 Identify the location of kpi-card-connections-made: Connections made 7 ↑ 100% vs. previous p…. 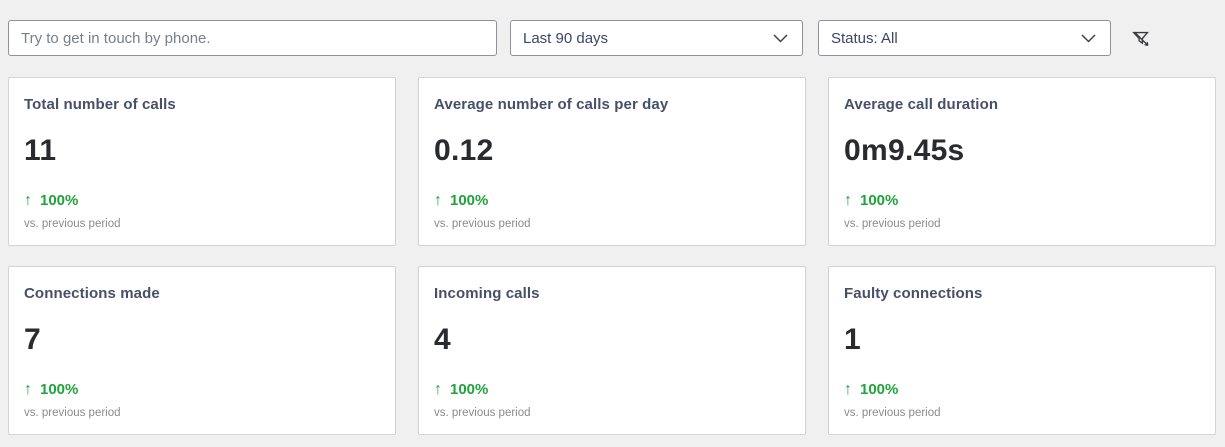
(202, 350).